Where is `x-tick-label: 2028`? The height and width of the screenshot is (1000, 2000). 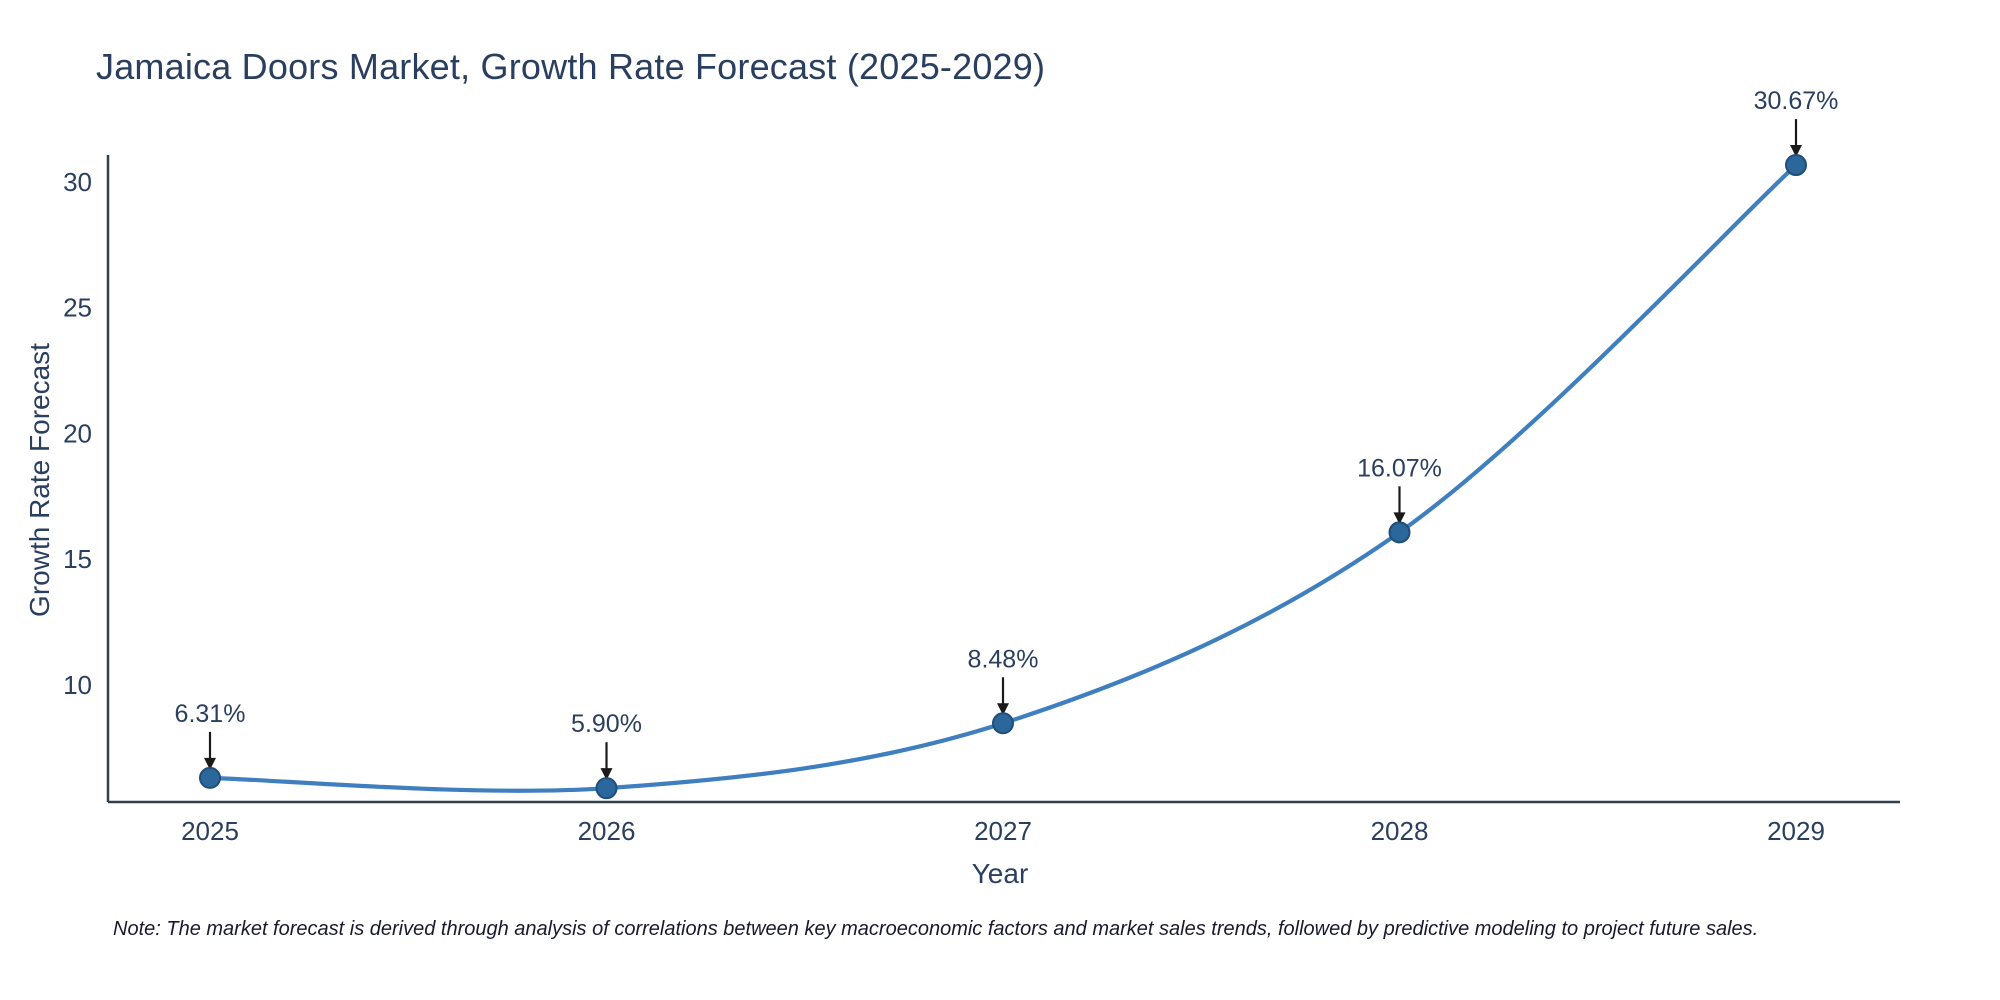 x-tick-label: 2028 is located at coordinates (1400, 831).